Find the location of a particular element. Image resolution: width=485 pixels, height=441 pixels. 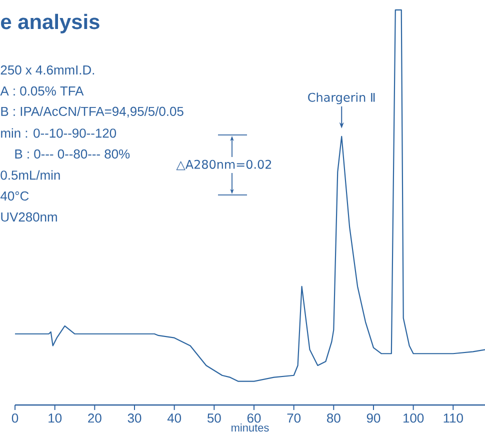

annotation: UV280nm is located at coordinates (29, 217).